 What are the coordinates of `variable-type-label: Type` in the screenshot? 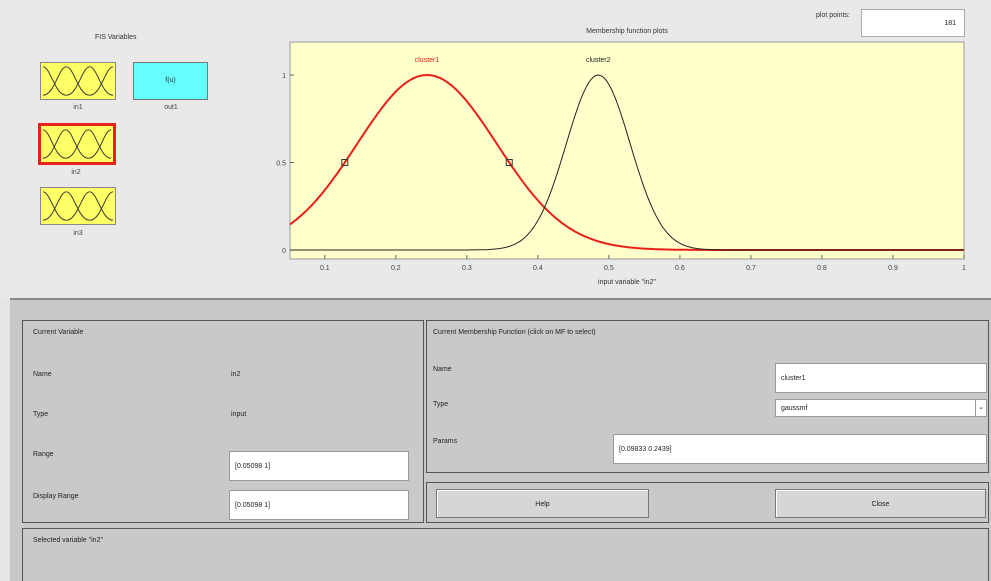 It's located at (41, 414).